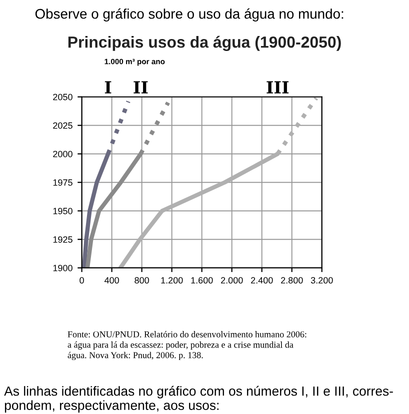  Describe the element at coordinates (141, 280) in the screenshot. I see `x-tick-label: 800` at that location.